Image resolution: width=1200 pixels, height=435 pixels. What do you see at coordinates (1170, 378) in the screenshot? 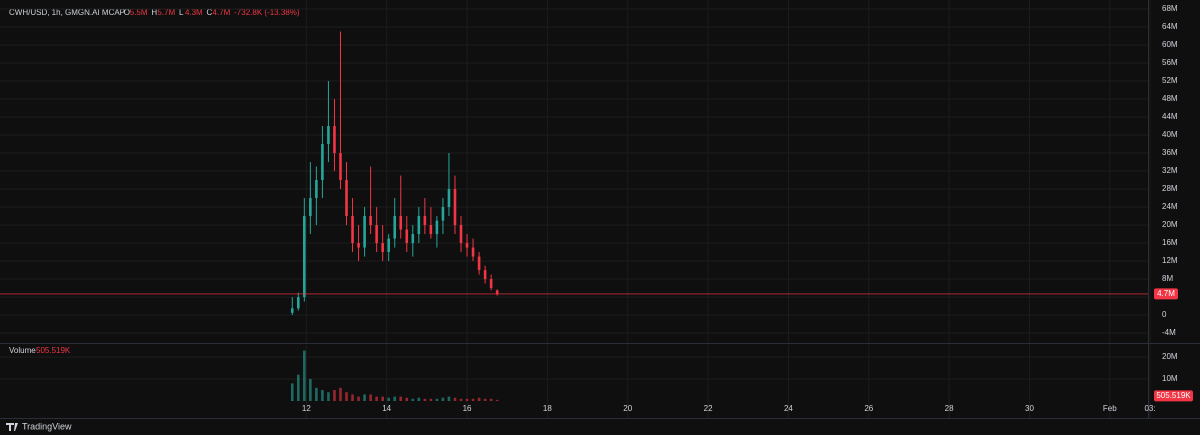
I see `volume-tick-label: 10M` at bounding box center [1170, 378].